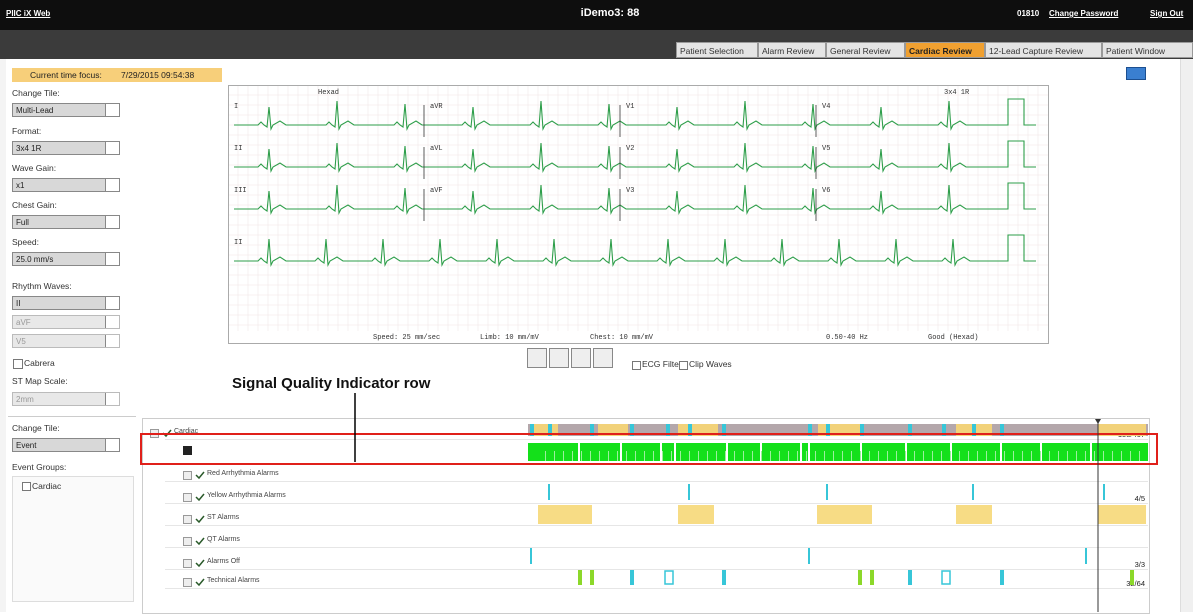 The height and width of the screenshot is (614, 1193). I want to click on lead-label: V4, so click(826, 107).